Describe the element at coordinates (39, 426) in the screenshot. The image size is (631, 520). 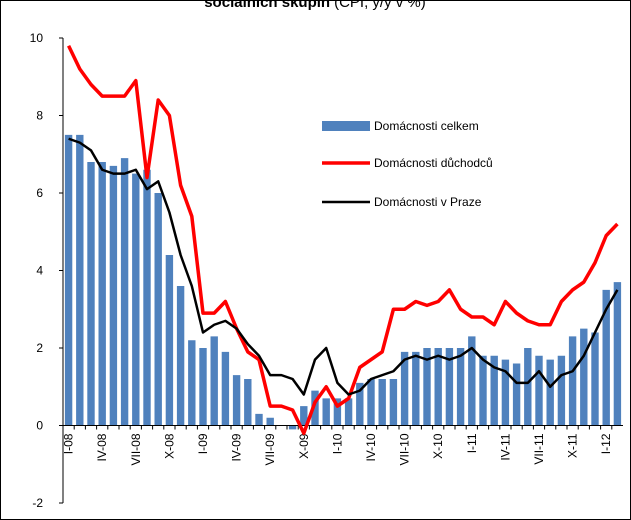
I see `y-tick-label: 0` at that location.